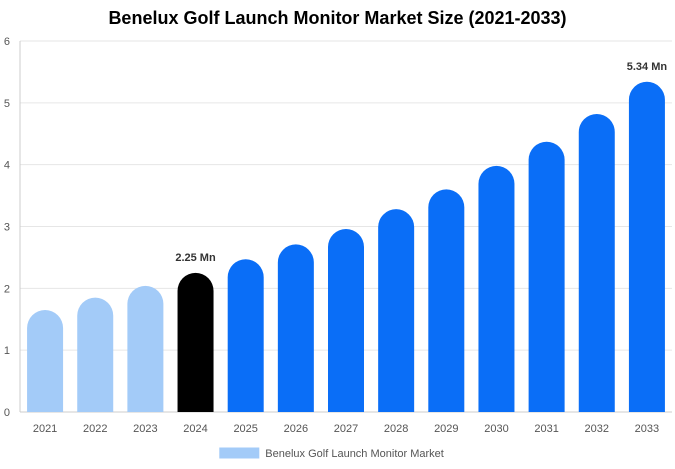 The width and height of the screenshot is (675, 469). I want to click on y-tick-label-5: 5, so click(7, 104).